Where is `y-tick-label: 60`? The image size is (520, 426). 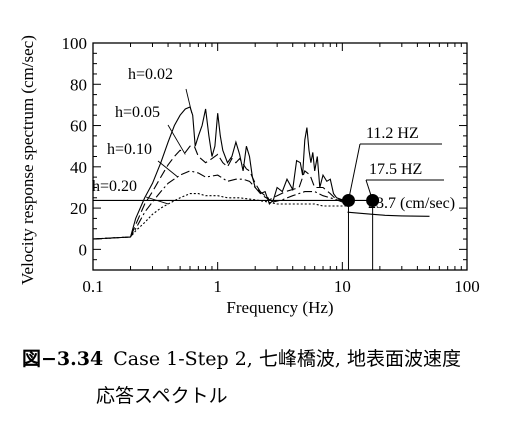 y-tick-label: 60 is located at coordinates (78, 126).